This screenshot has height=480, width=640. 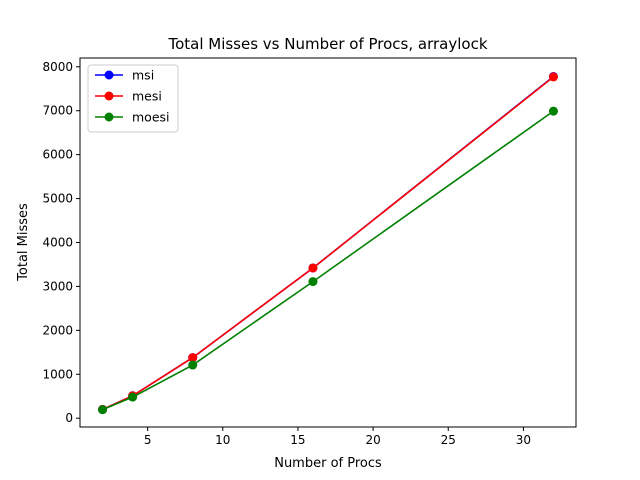 What do you see at coordinates (328, 463) in the screenshot?
I see `x-axis-label: Number of Procs` at bounding box center [328, 463].